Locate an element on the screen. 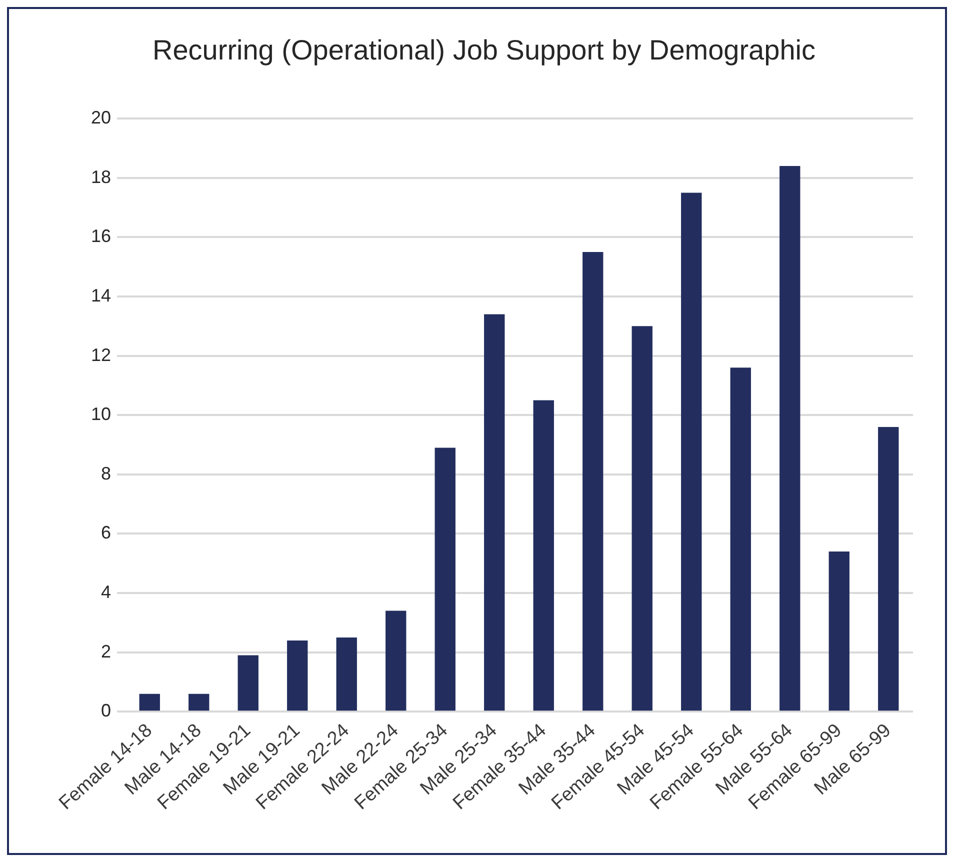 The image size is (958, 863). y-tick-label: 12 is located at coordinates (100, 354).